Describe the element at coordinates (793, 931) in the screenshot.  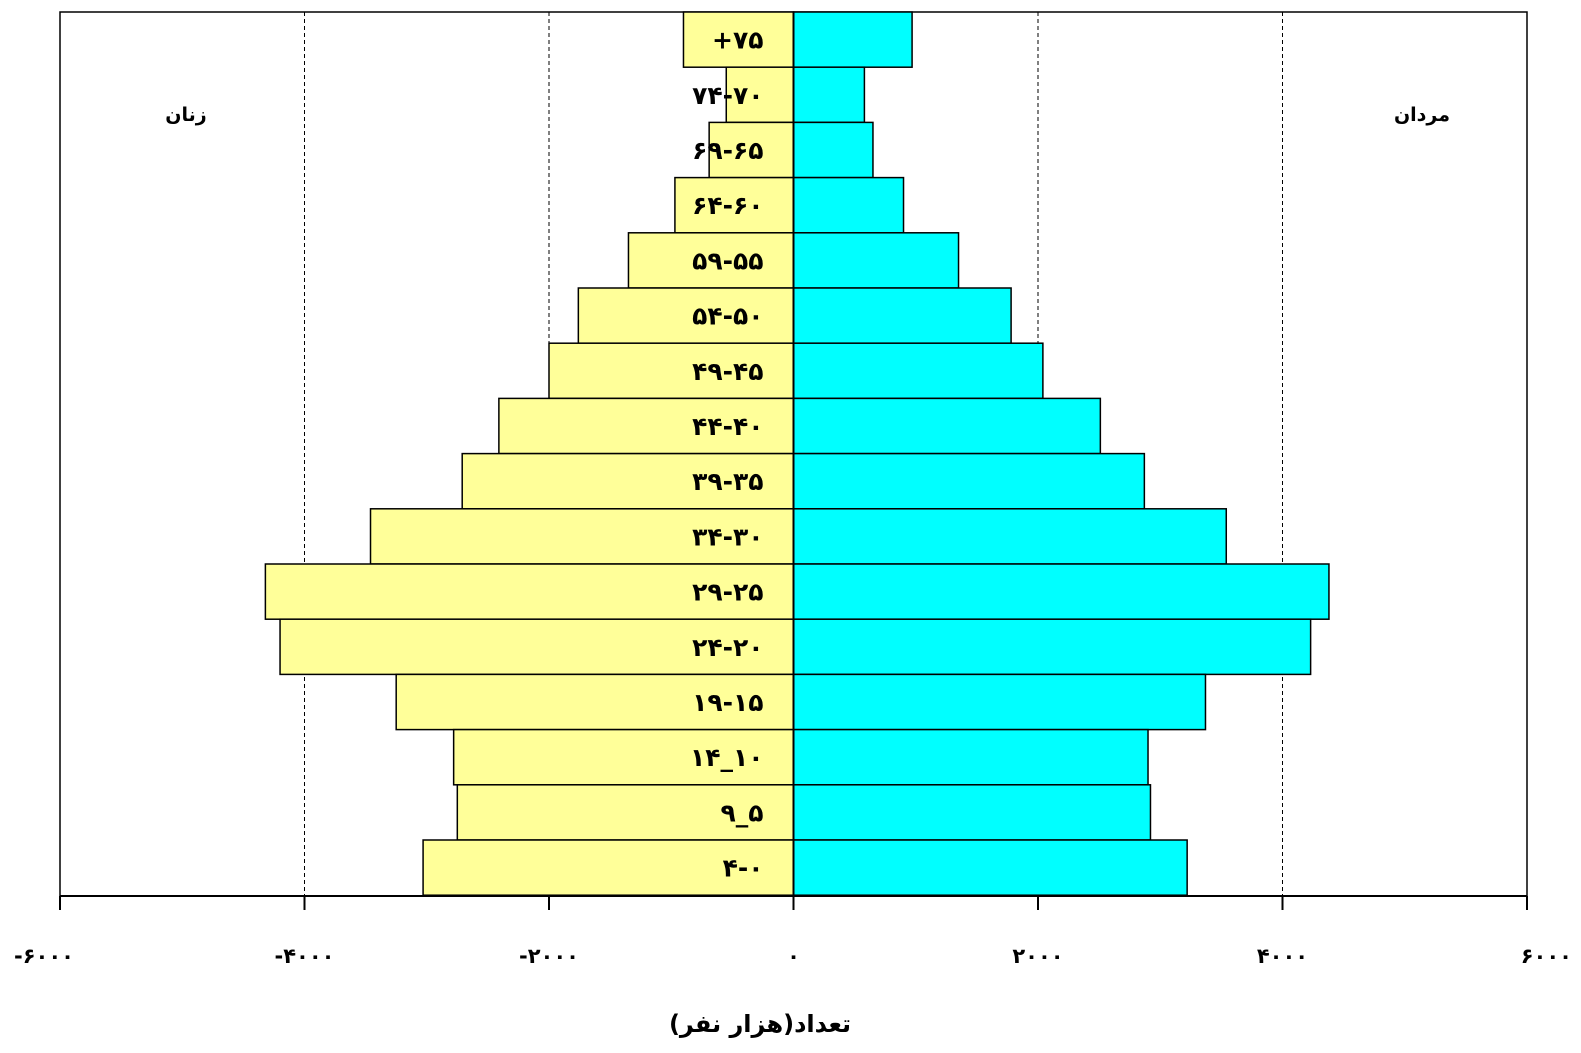
I see `x-axis: -۶۰۰۰ -۴۰۰۰ -۲۰۰۰ ۰ ۲۰۰۰ ۴۰۰۰ ۶۰۰۰` at that location.